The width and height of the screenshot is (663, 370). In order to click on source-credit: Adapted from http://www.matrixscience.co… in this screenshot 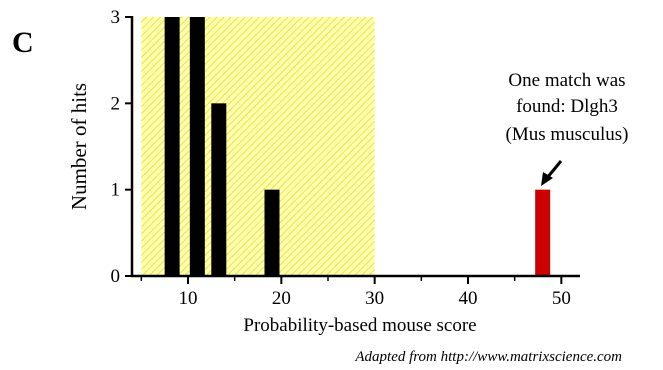, I will do `click(488, 357)`.